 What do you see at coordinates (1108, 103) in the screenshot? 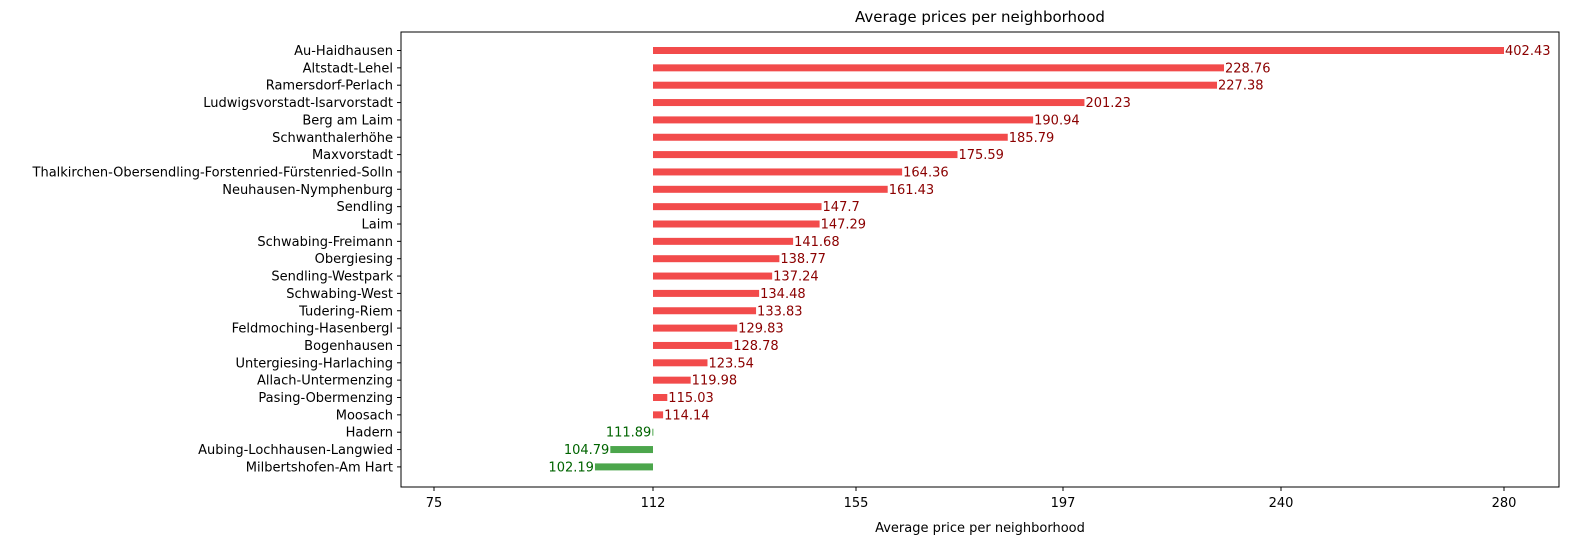
I see `value-label: 201.23` at bounding box center [1108, 103].